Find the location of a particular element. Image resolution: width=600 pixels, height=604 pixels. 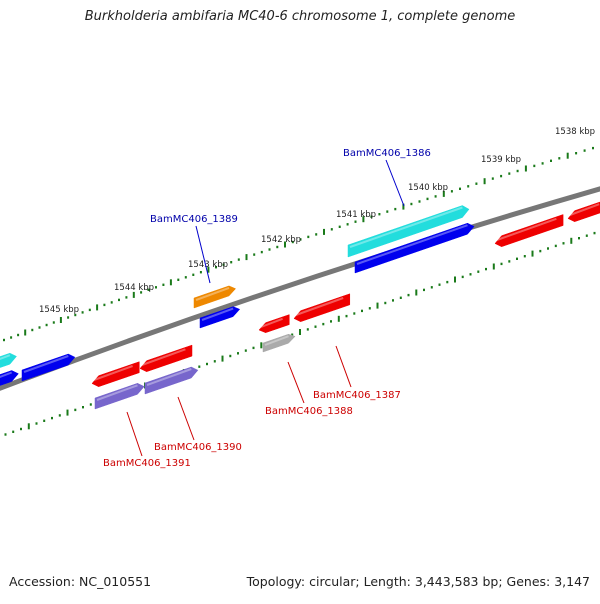

gene-label-1387: BamMC406_1387 is located at coordinates (357, 395).